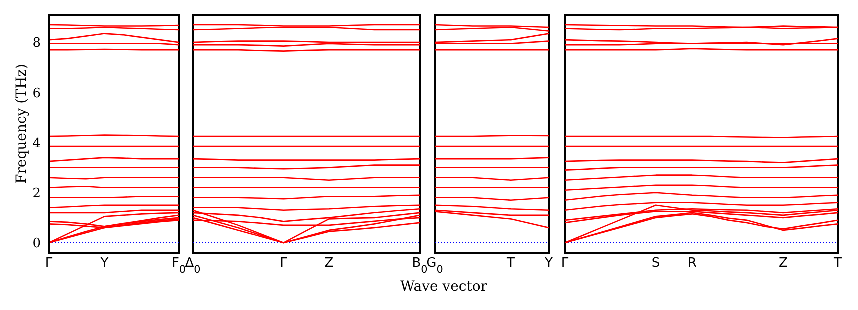 This screenshot has width=858, height=310. Describe the element at coordinates (36, 94) in the screenshot. I see `y-tick-label: 6` at that location.